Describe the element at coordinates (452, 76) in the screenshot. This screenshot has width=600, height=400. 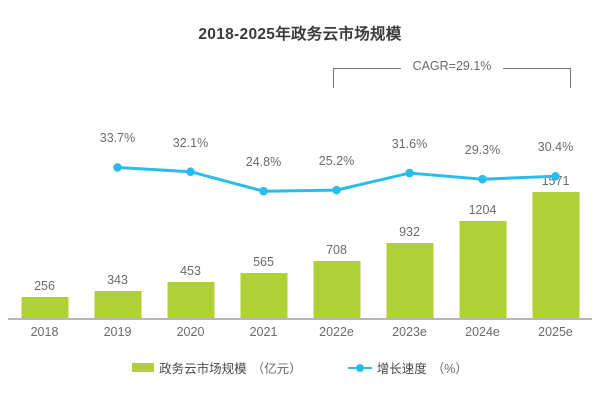
I see `cagr-annotation: CAGR=29.1%` at that location.